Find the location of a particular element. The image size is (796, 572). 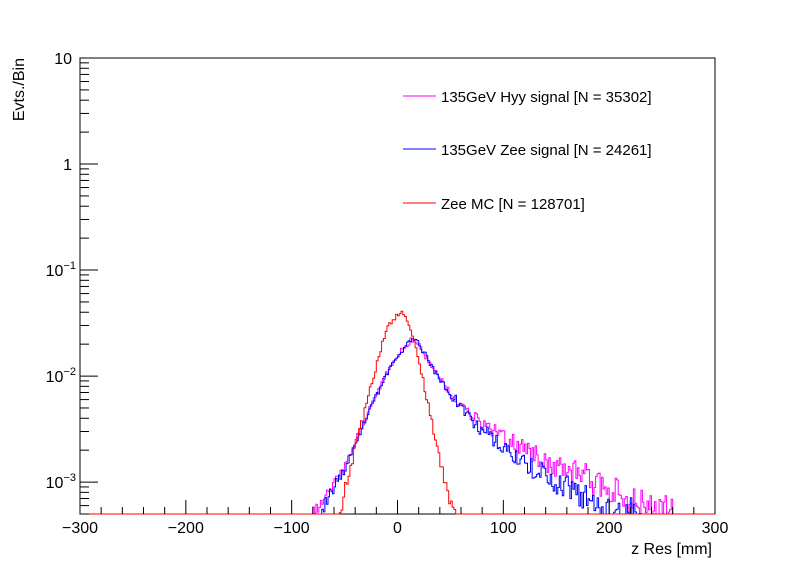

x-tick-label: −300 is located at coordinates (80, 528).